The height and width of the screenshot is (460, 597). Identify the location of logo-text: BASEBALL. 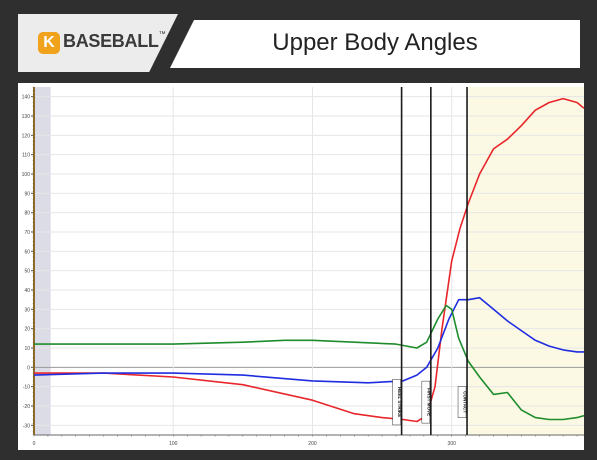
(111, 41).